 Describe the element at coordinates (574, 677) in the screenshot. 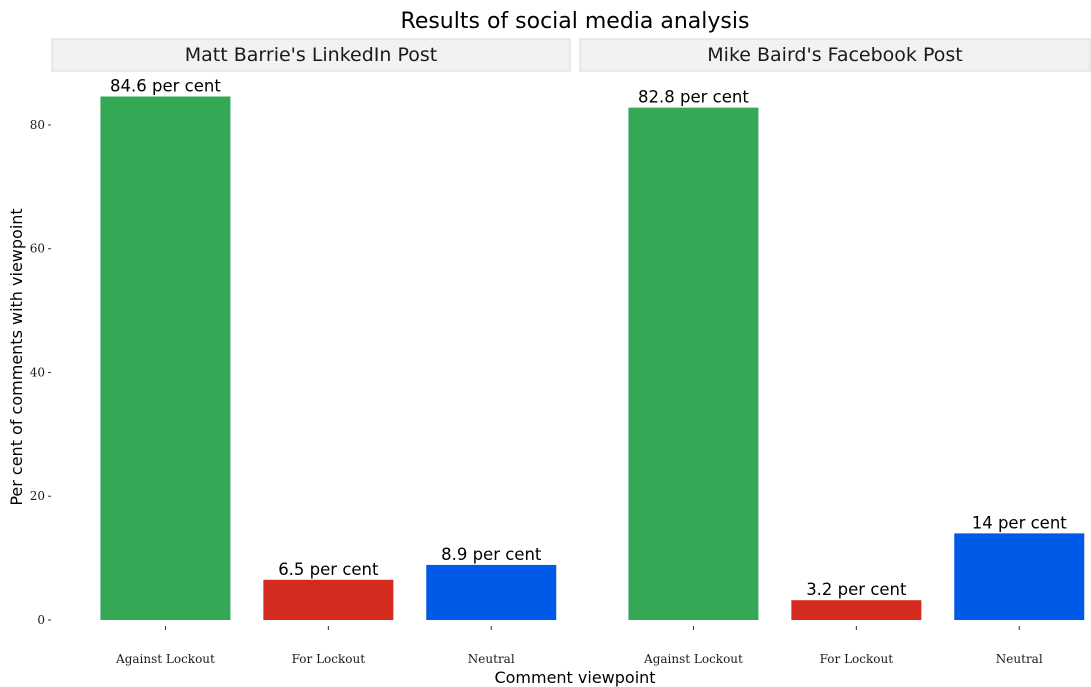

I see `x-axis-title: Comment viewpoint` at that location.